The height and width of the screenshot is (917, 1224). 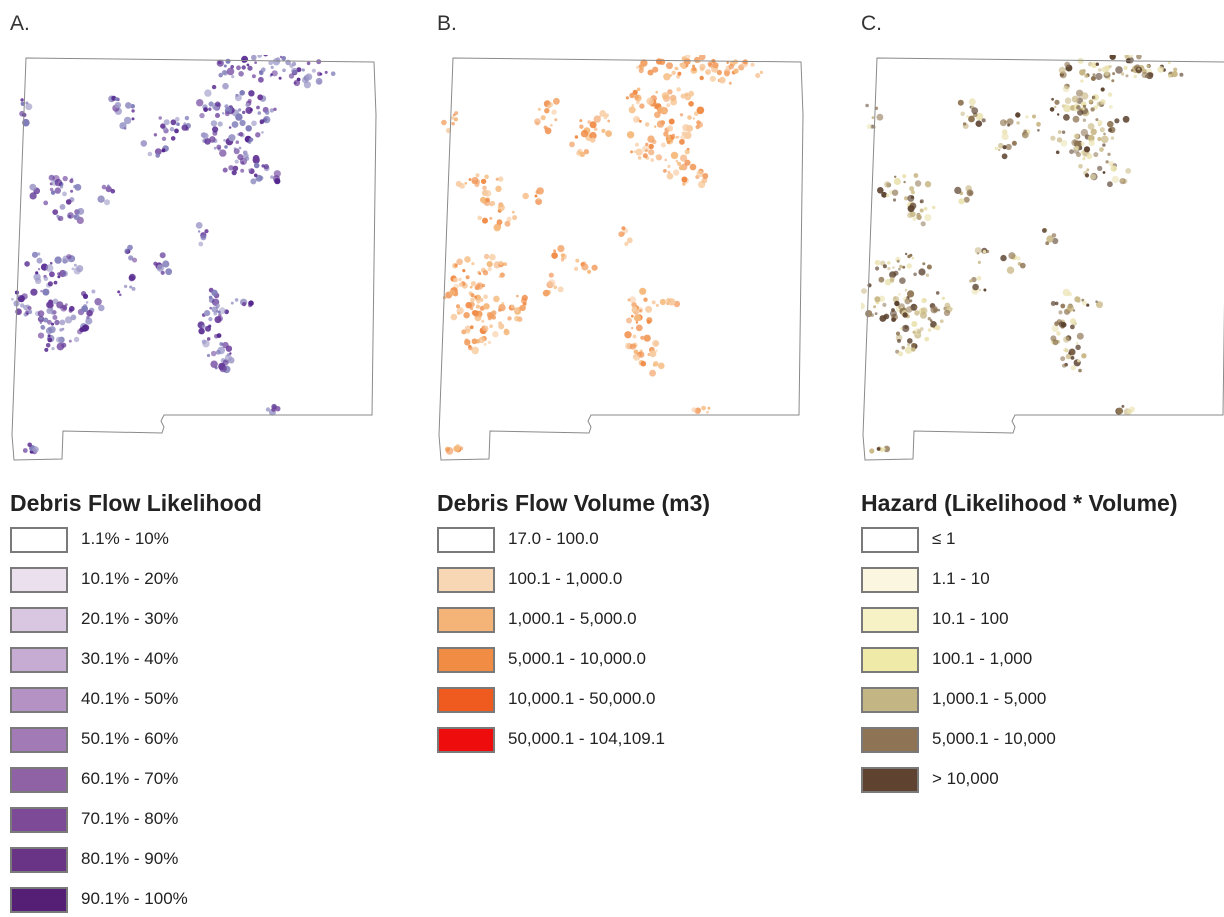 I want to click on legend-title: Debris Flow Likelihood, so click(x=136, y=503).